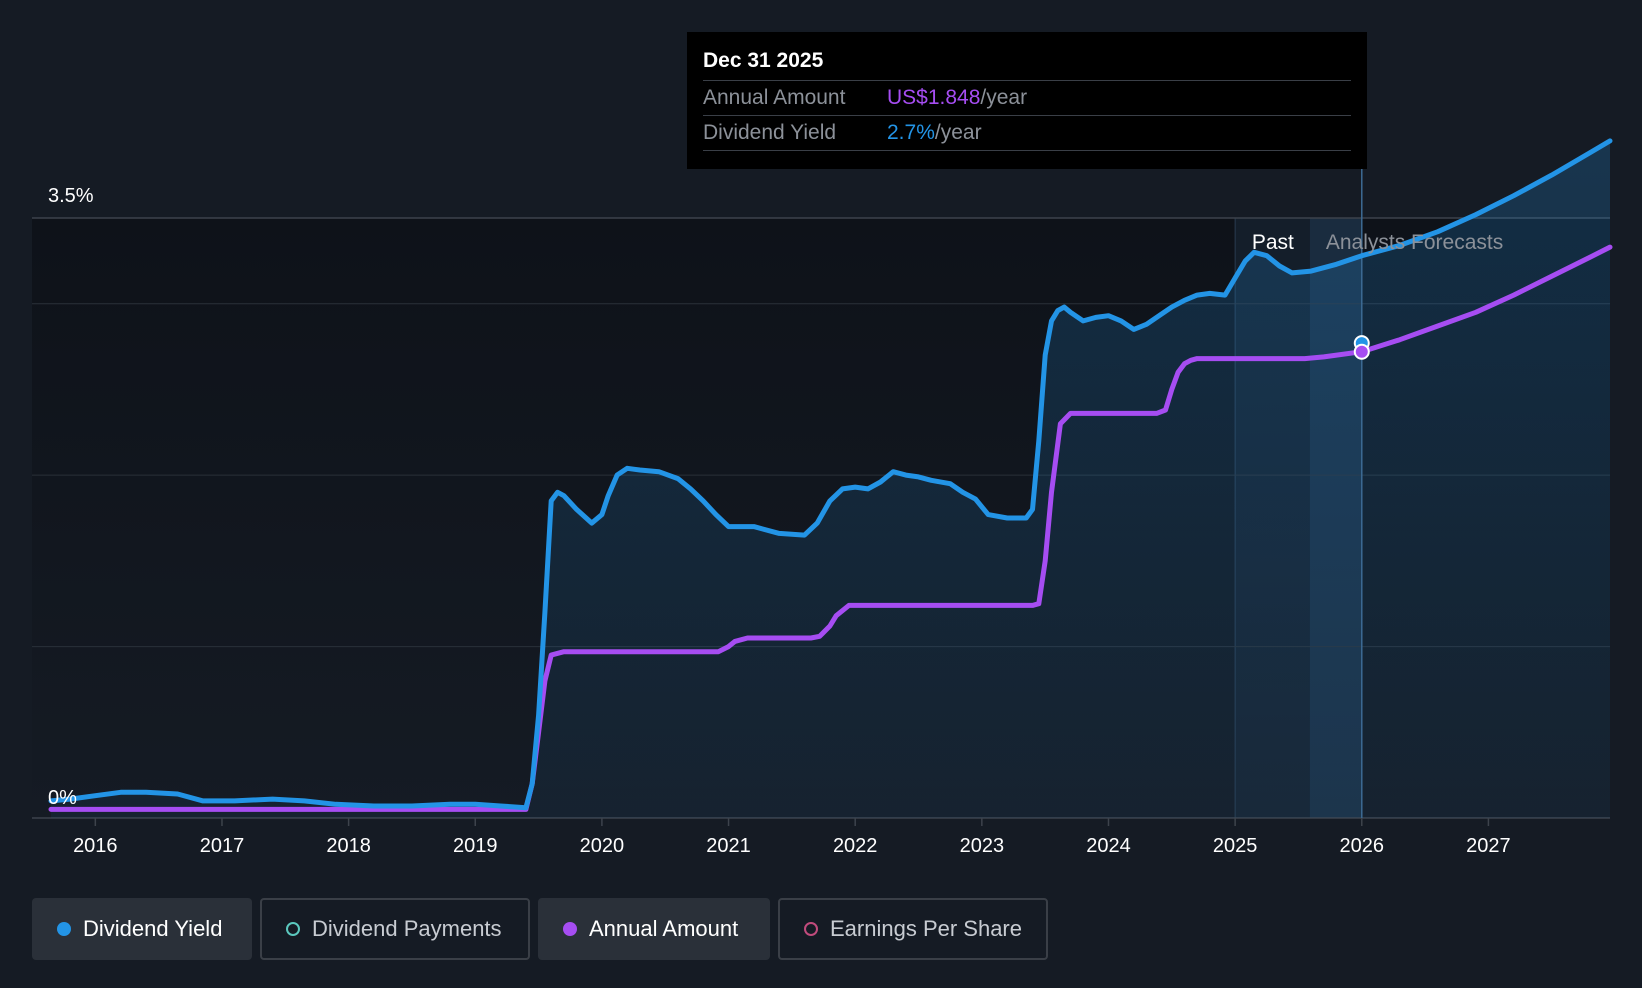 This screenshot has height=988, width=1642. Describe the element at coordinates (1362, 846) in the screenshot. I see `x-tick-label: 2026` at that location.